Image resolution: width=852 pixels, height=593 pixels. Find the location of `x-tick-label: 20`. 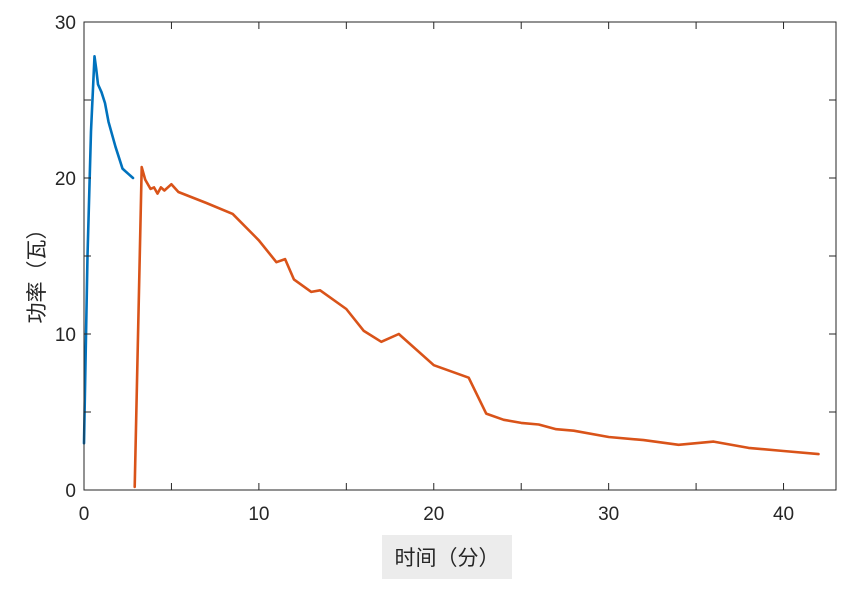

x-tick-label: 20 is located at coordinates (433, 514).